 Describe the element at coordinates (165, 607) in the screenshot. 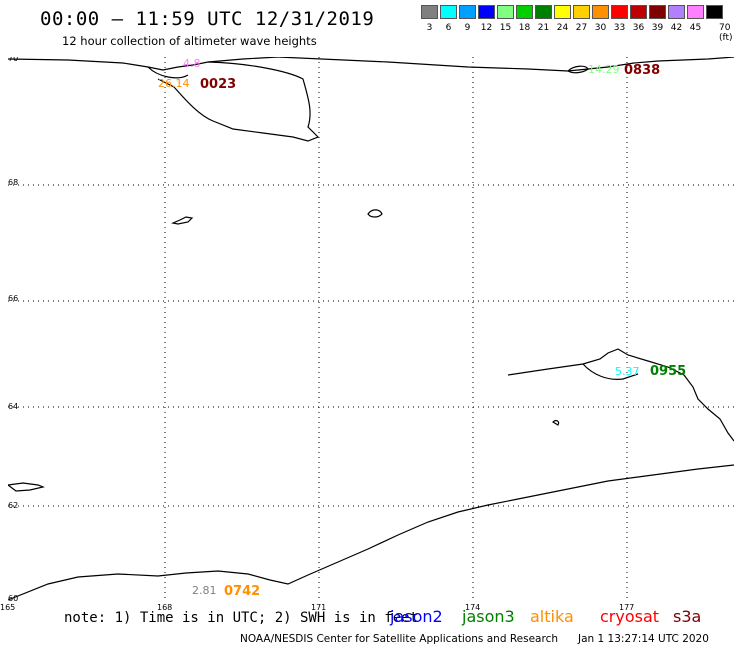

I see `lon-label: 168` at that location.